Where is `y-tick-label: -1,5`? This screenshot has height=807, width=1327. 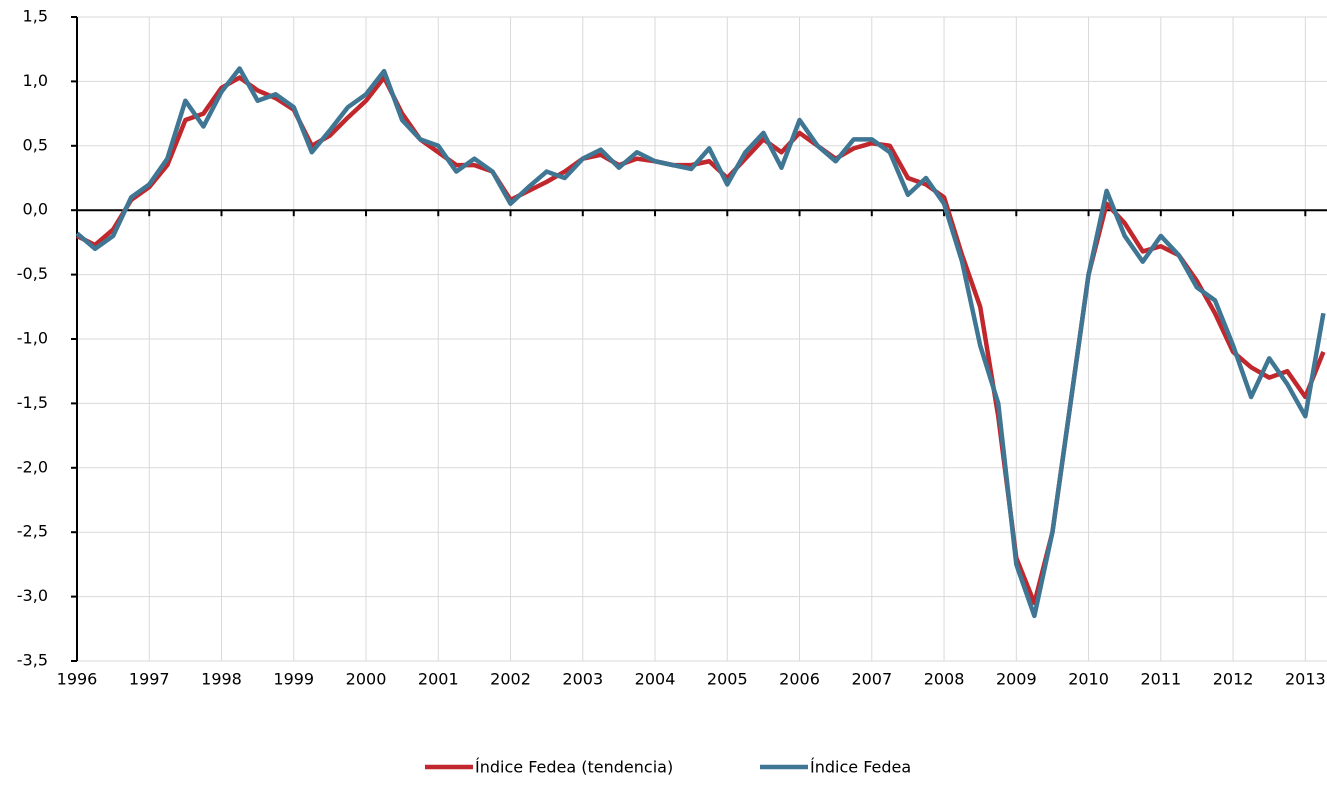 y-tick-label: -1,5 is located at coordinates (32, 402).